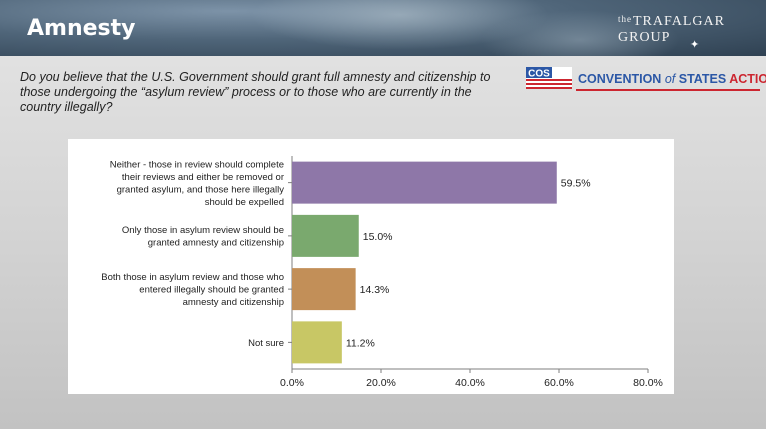  I want to click on bar-value-label: 59.5%, so click(576, 184).